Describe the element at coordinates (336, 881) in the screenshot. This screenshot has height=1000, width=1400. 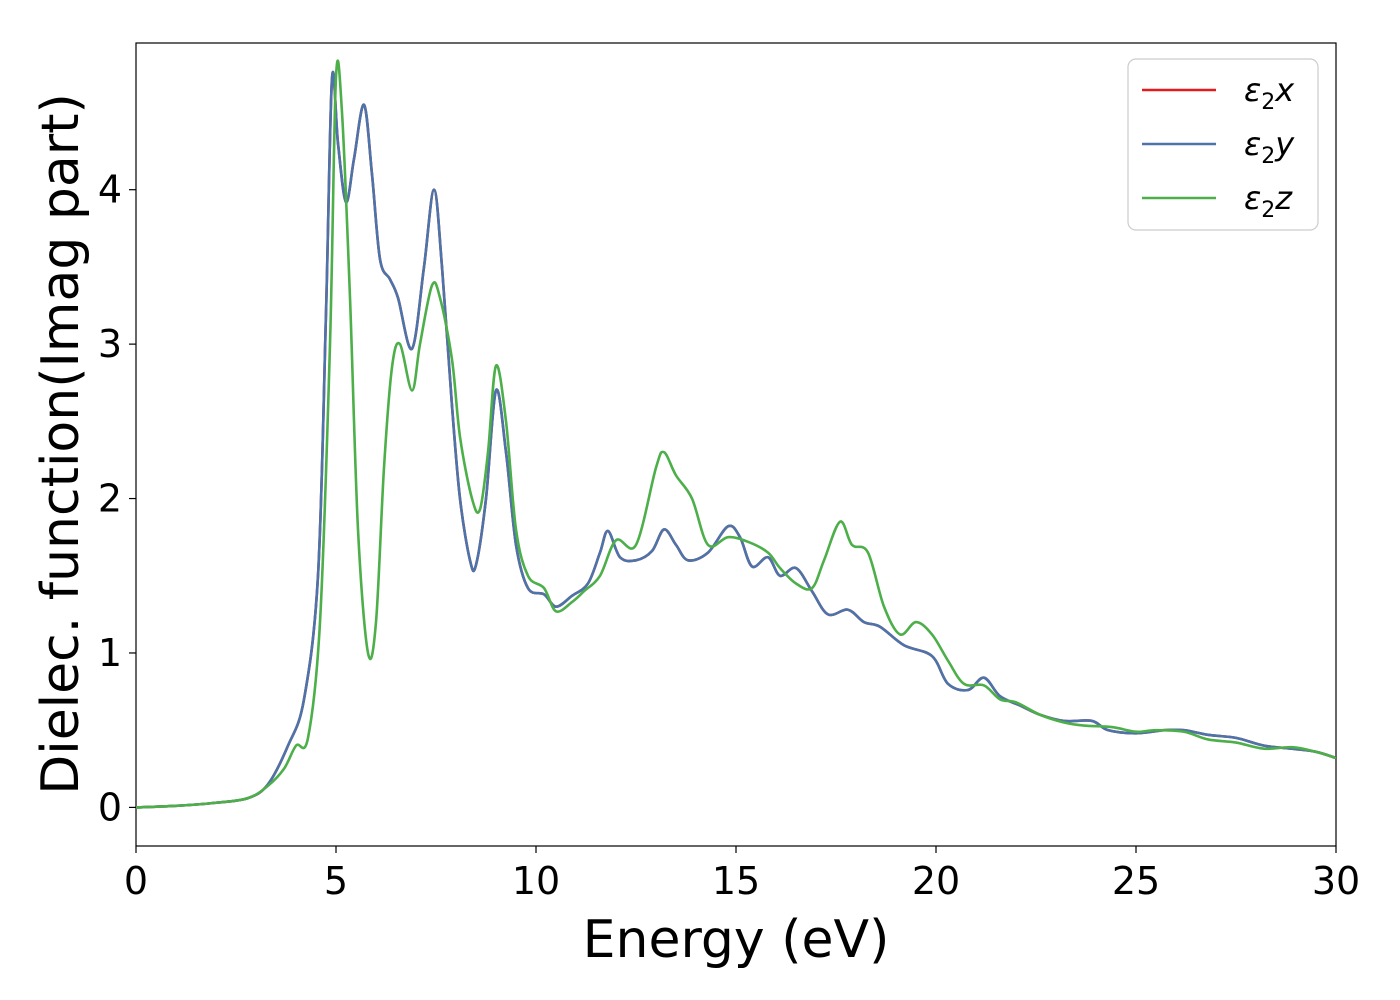
I see `x-tick-label: 5` at that location.